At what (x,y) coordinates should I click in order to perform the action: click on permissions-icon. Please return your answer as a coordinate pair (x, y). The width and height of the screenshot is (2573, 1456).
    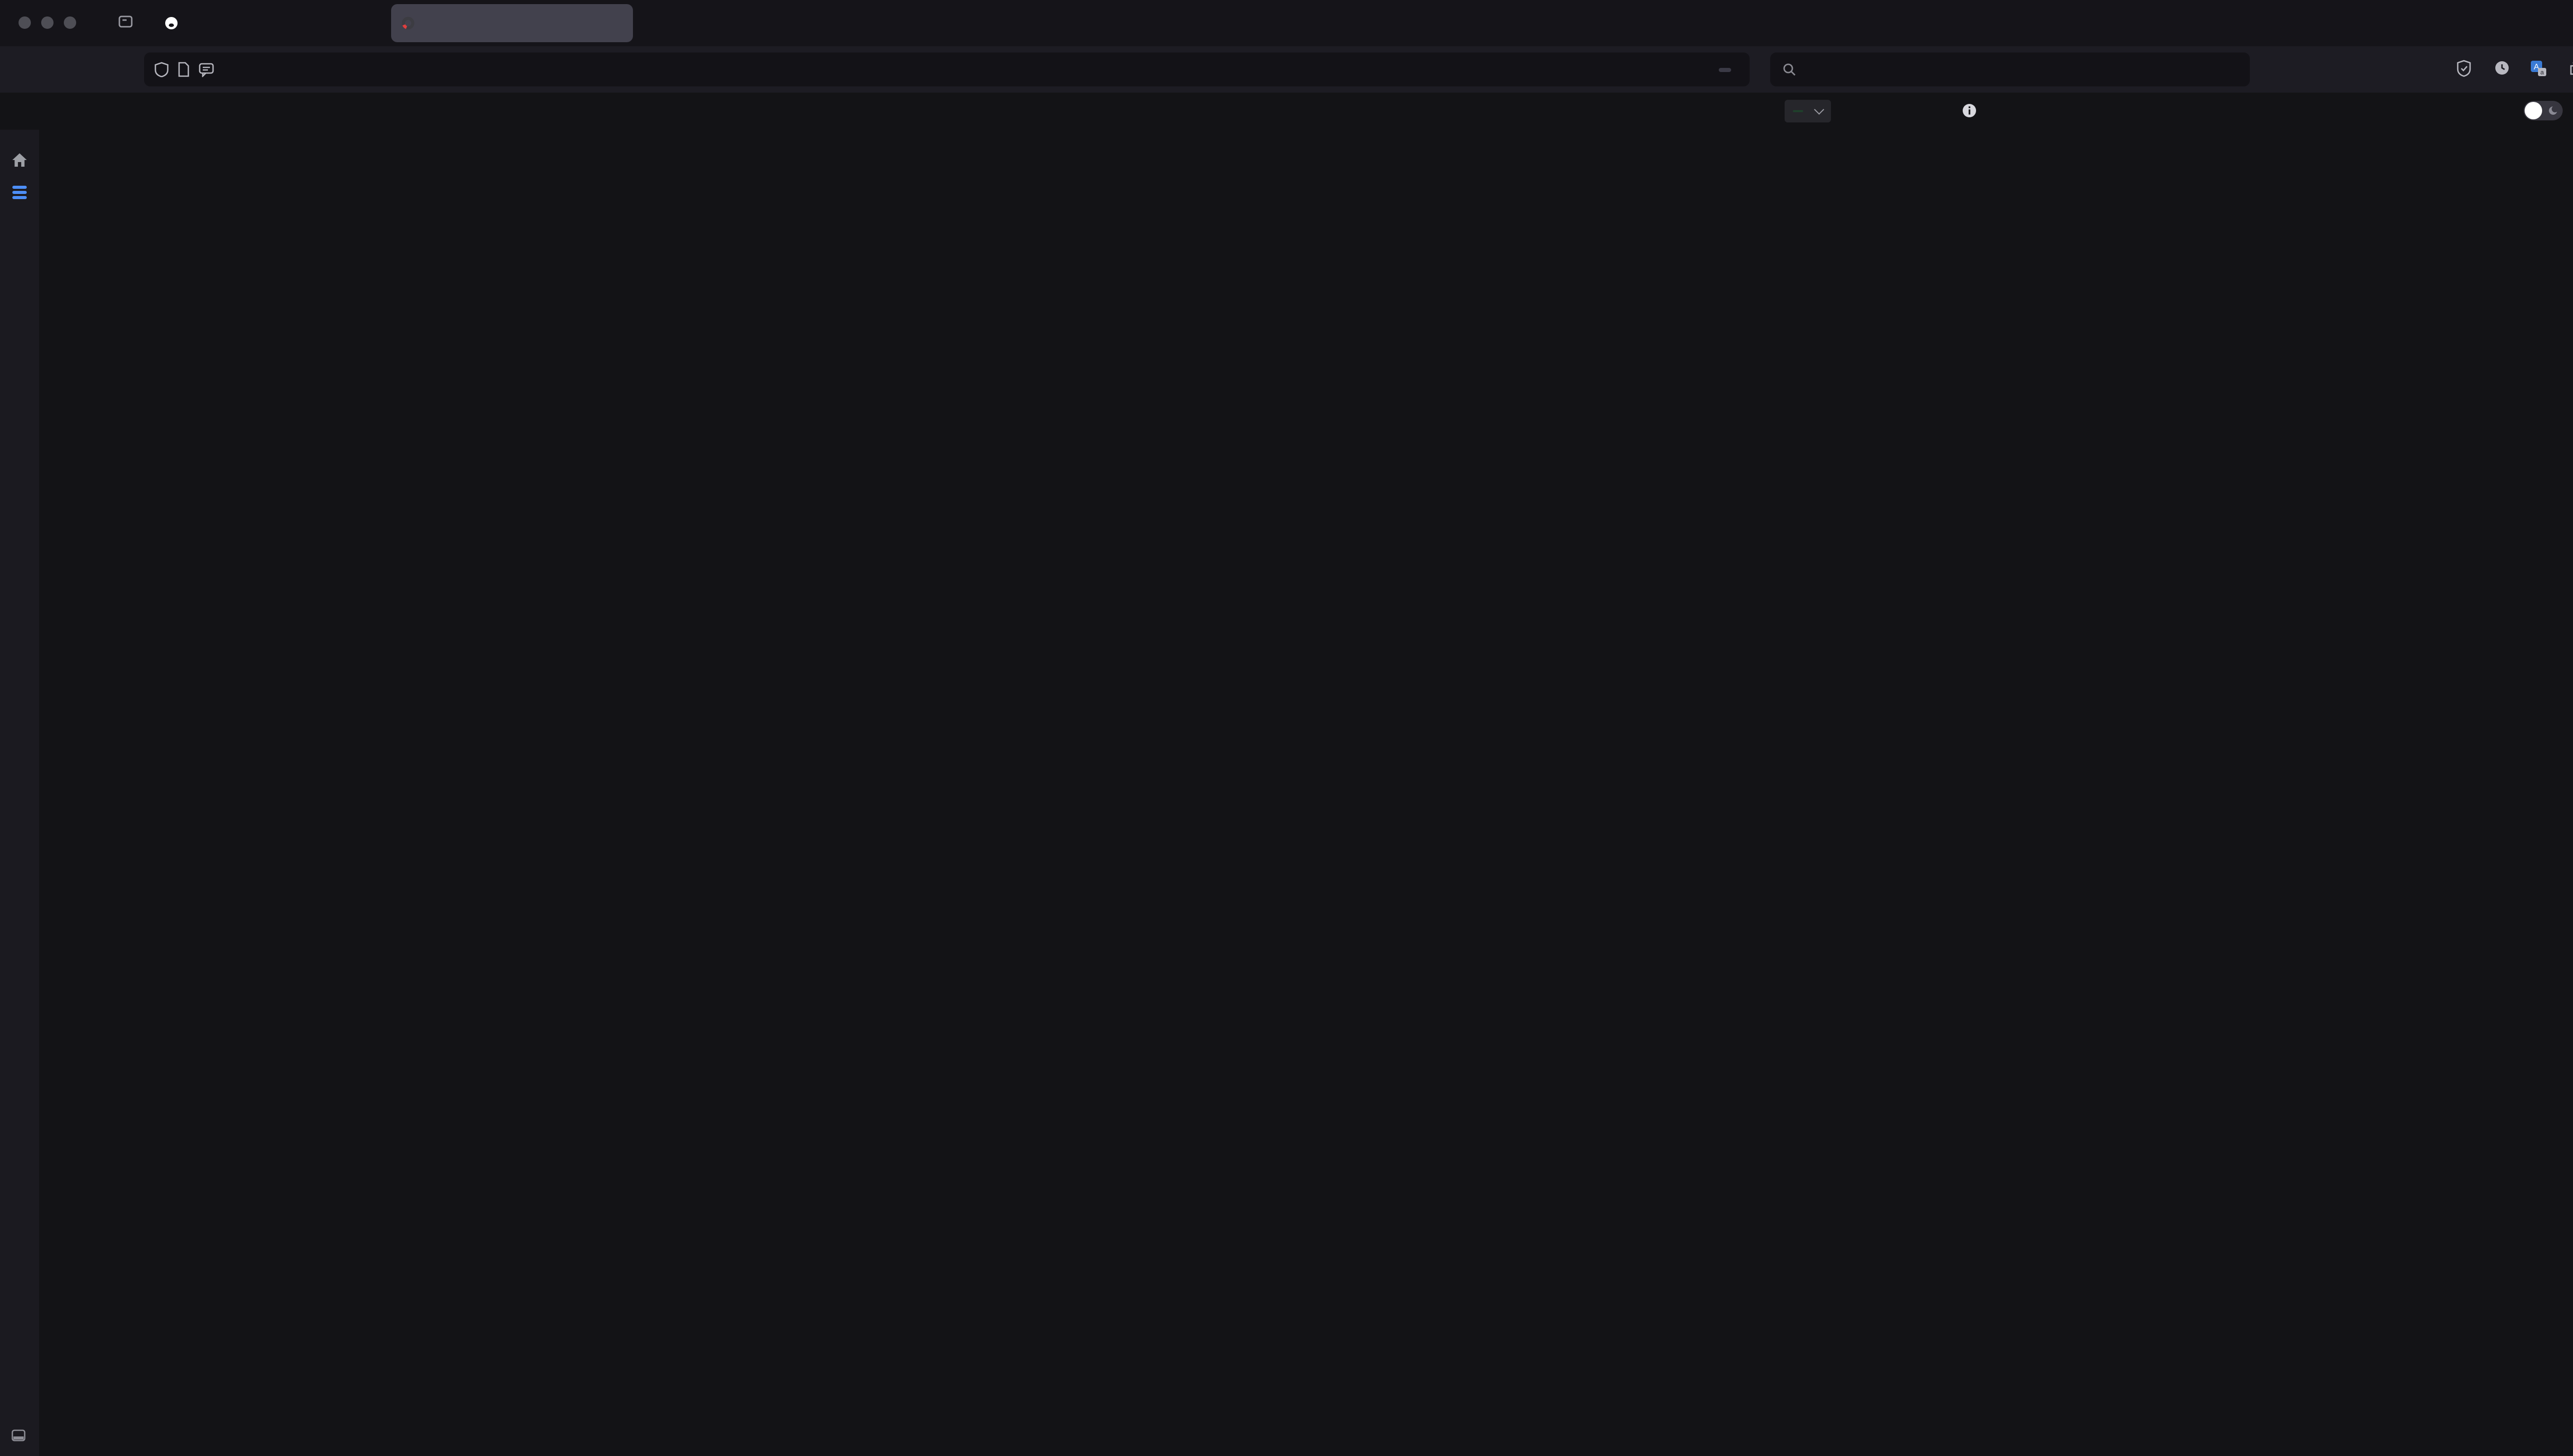
    Looking at the image, I should click on (206, 69).